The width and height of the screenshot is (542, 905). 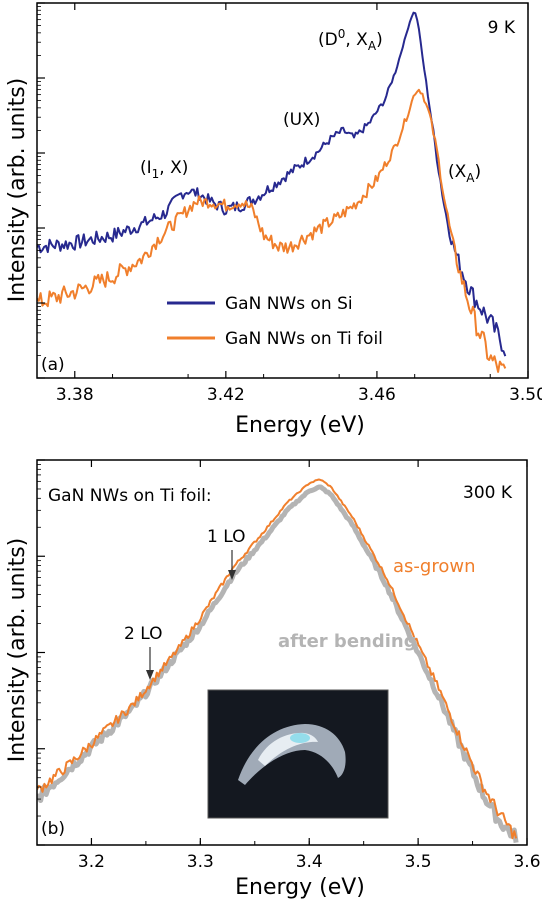 What do you see at coordinates (301, 120) in the screenshot?
I see `annotation-ux: (UX)` at bounding box center [301, 120].